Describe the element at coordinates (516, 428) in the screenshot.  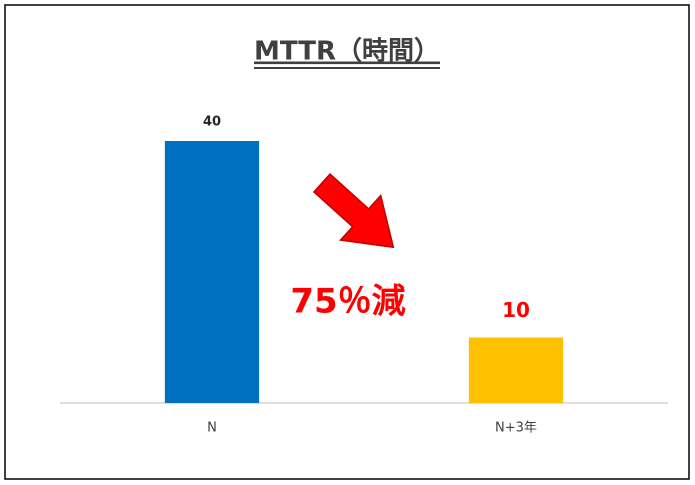
I see `x-tick-label: N+3年` at that location.